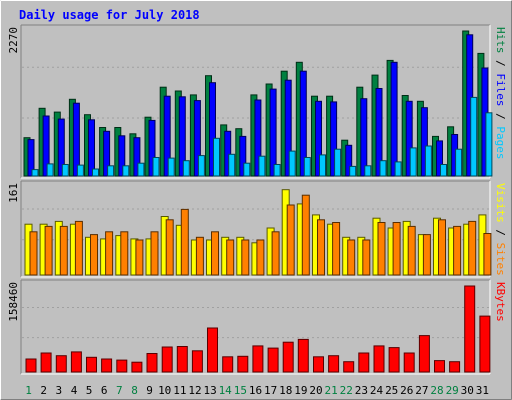  What do you see at coordinates (500, 142) in the screenshot?
I see `requests-legend-pages: Pages` at bounding box center [500, 142].